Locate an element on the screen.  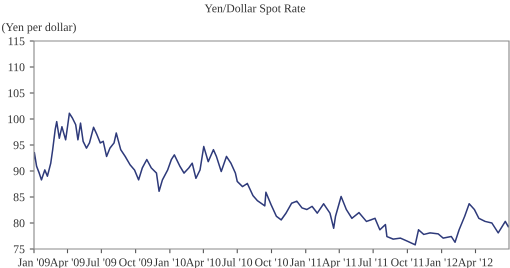
y-tick-label: 80 is located at coordinates (19, 223).